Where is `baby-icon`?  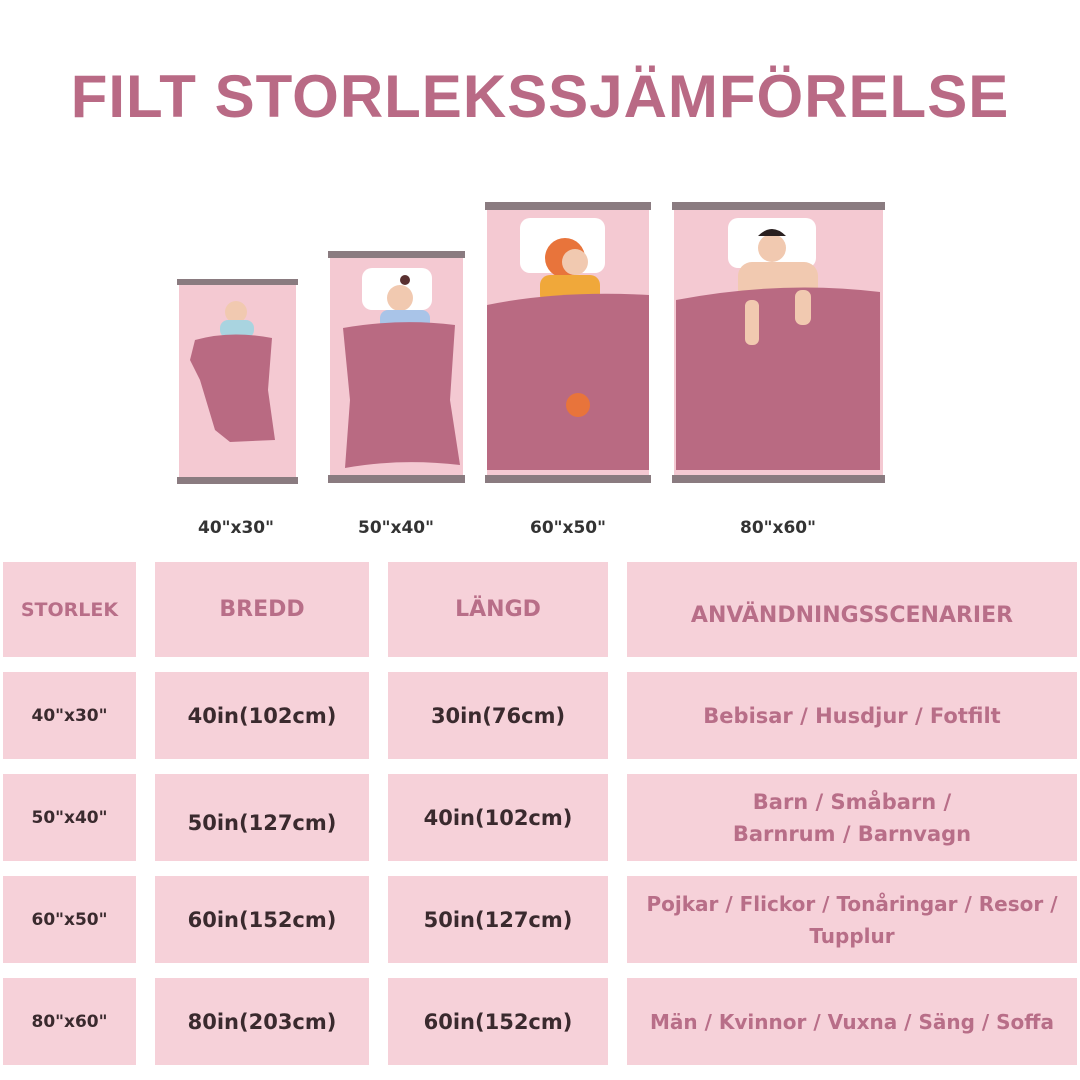
baby-icon is located at coordinates (237, 381).